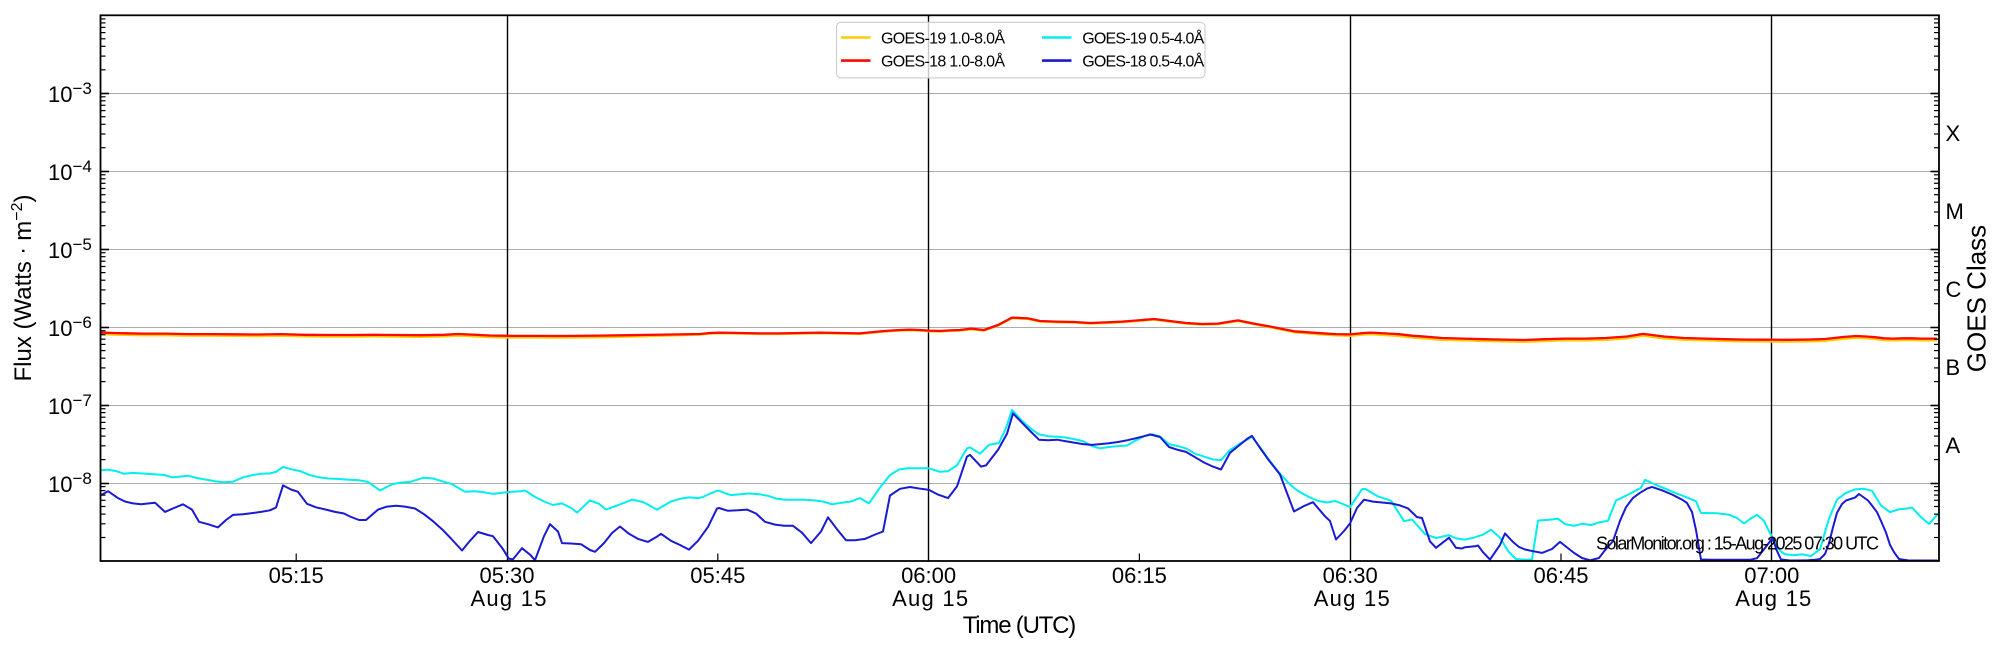  What do you see at coordinates (1771, 575) in the screenshot?
I see `svg-text: 07:00` at bounding box center [1771, 575].